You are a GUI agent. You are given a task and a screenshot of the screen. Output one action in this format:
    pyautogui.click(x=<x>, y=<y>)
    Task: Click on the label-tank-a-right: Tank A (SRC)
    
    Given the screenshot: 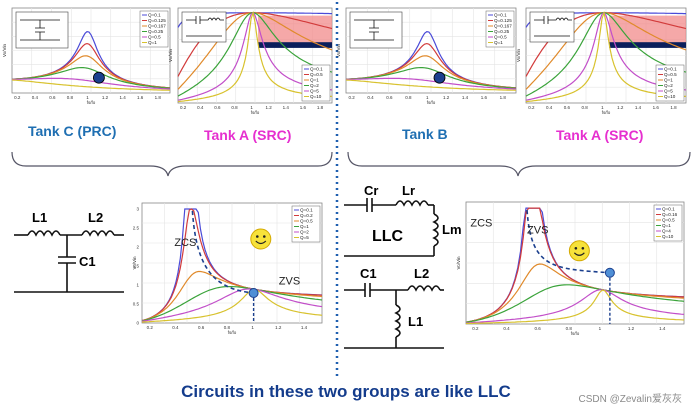 What is the action you would take?
    pyautogui.click(x=600, y=135)
    